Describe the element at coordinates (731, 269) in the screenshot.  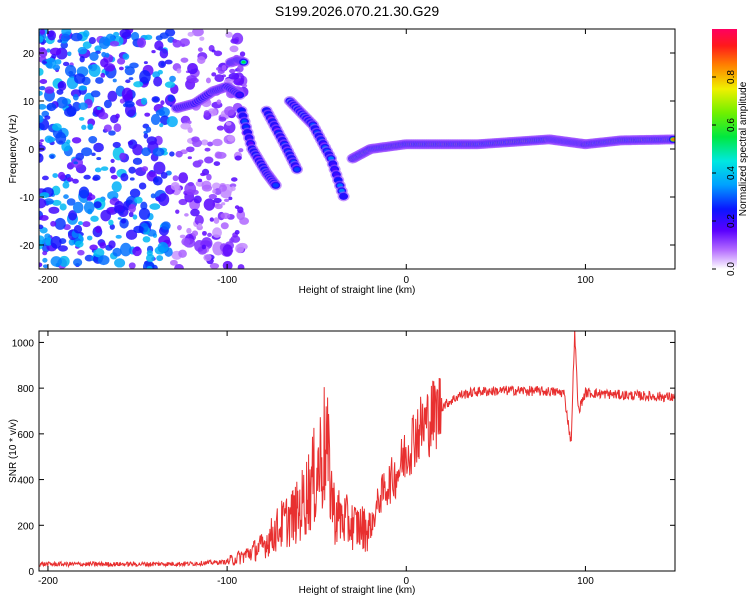
I see `colorbar-tick-label: 0.0` at that location.